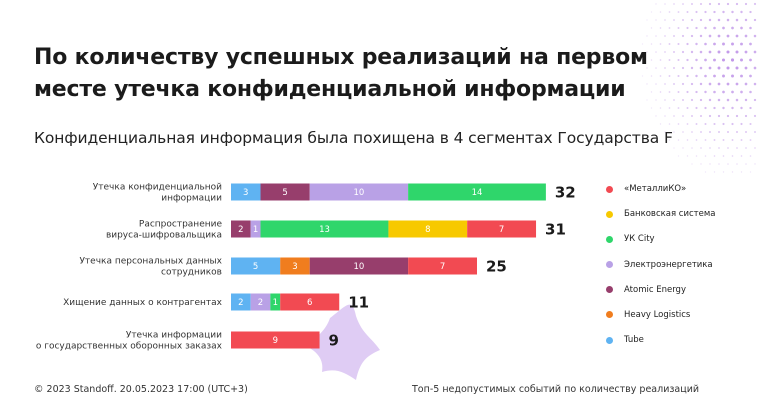 The width and height of the screenshot is (760, 410). I want to click on category-label-line: Утечка информации, so click(174, 336).